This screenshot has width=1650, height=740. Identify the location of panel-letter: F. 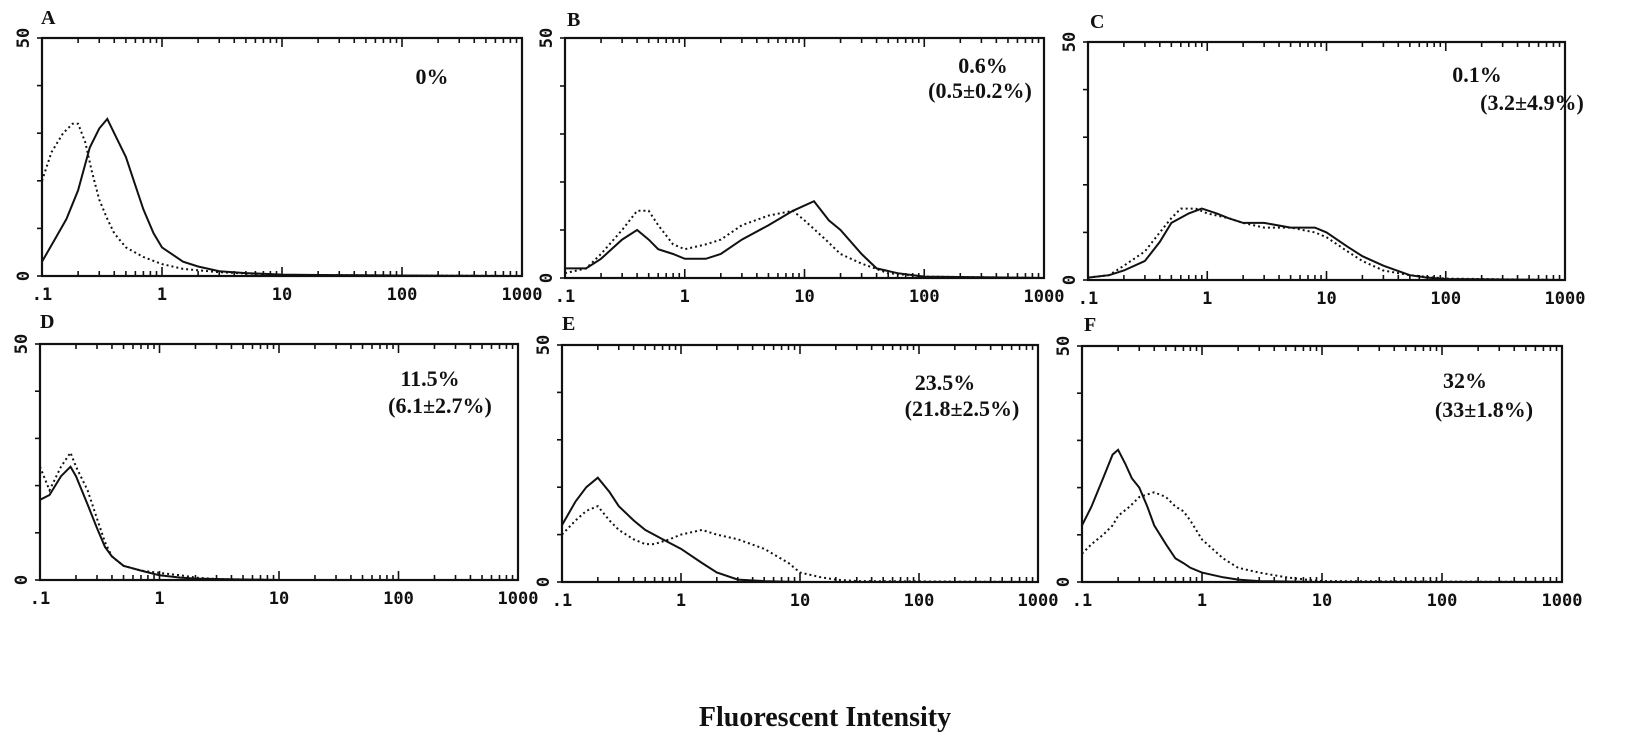
(1090, 325).